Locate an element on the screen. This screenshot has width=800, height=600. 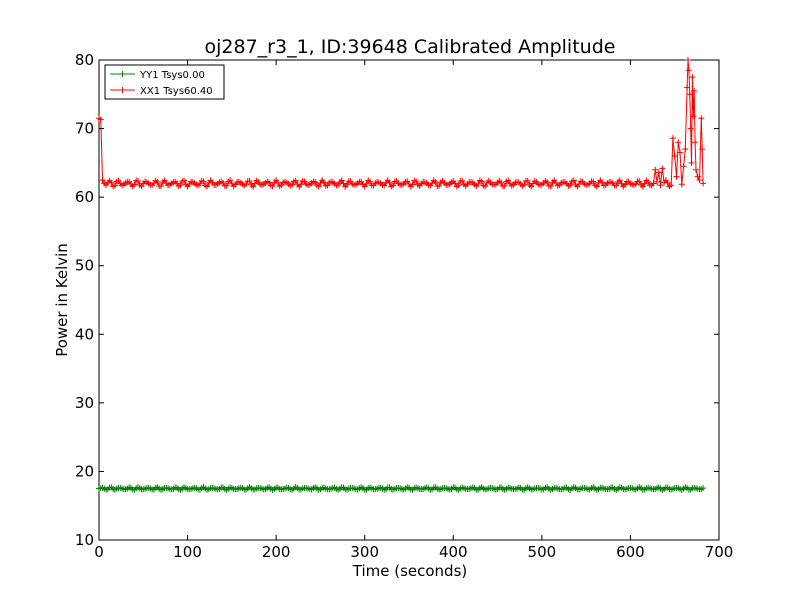
x-tick-label: 400 is located at coordinates (453, 552).